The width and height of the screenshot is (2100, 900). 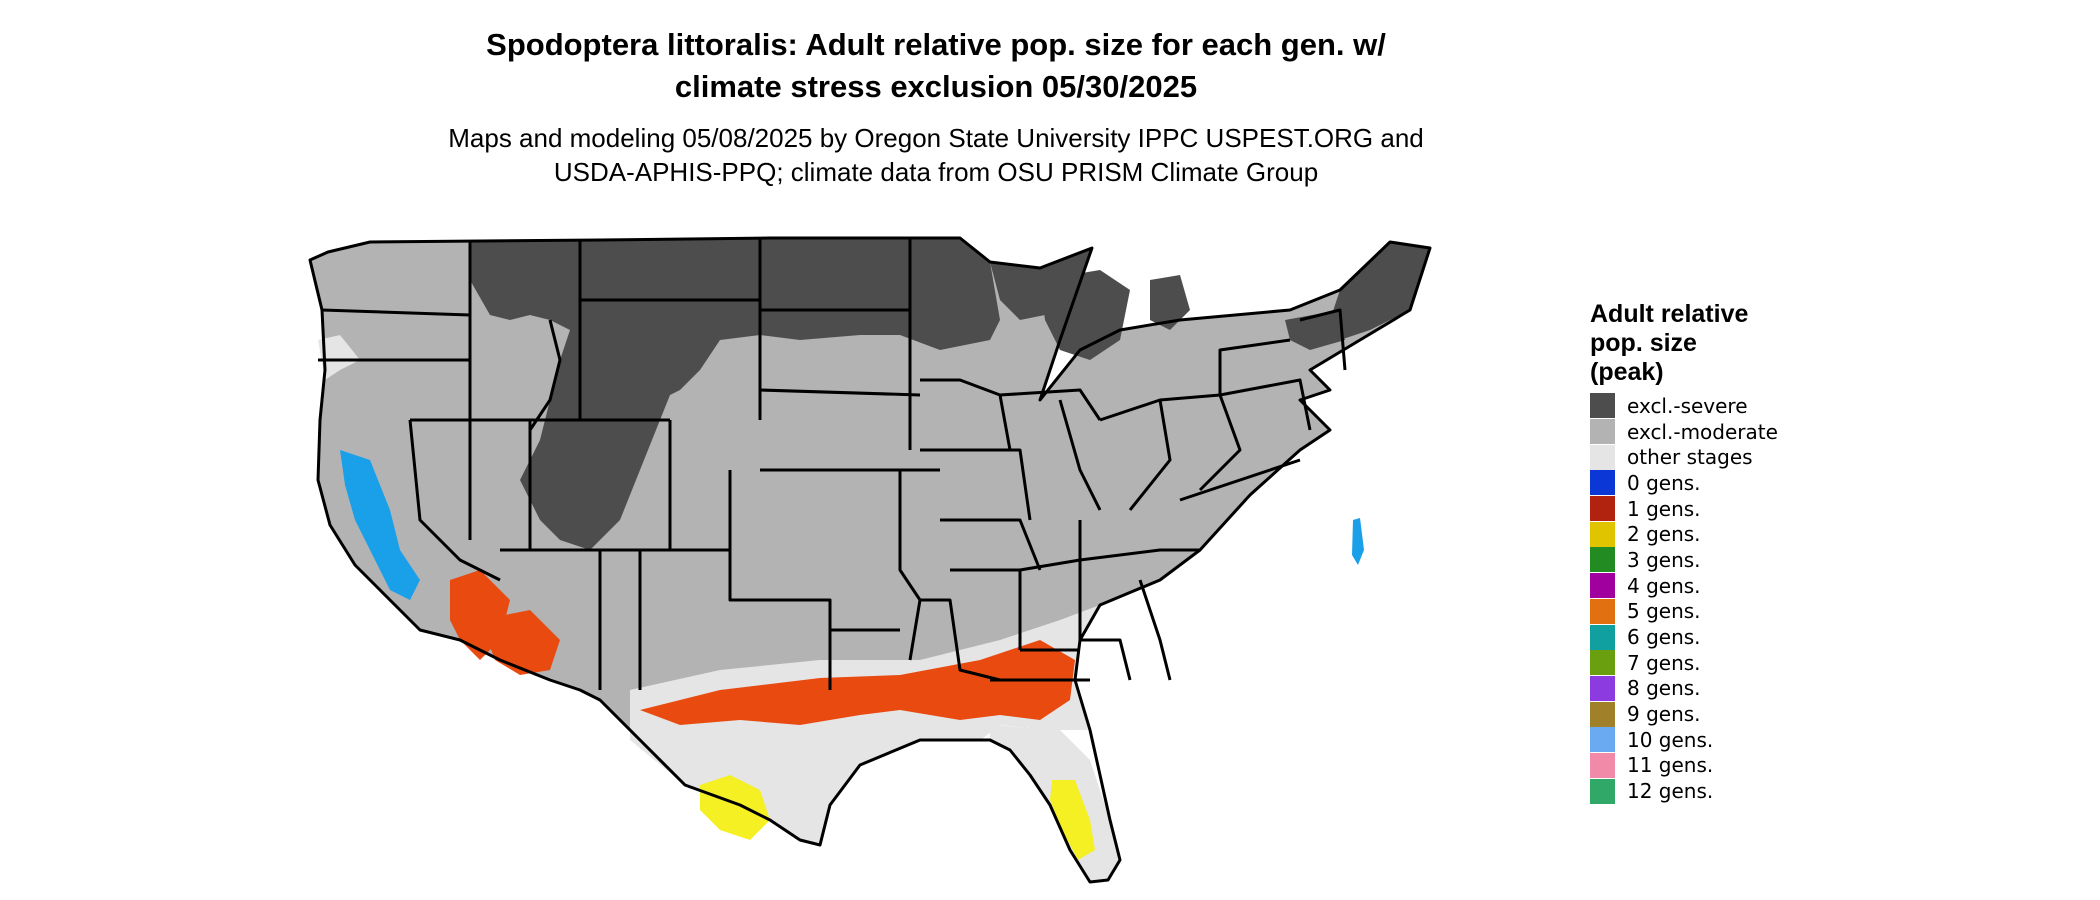 I want to click on texas-two-gen, so click(x=735, y=807).